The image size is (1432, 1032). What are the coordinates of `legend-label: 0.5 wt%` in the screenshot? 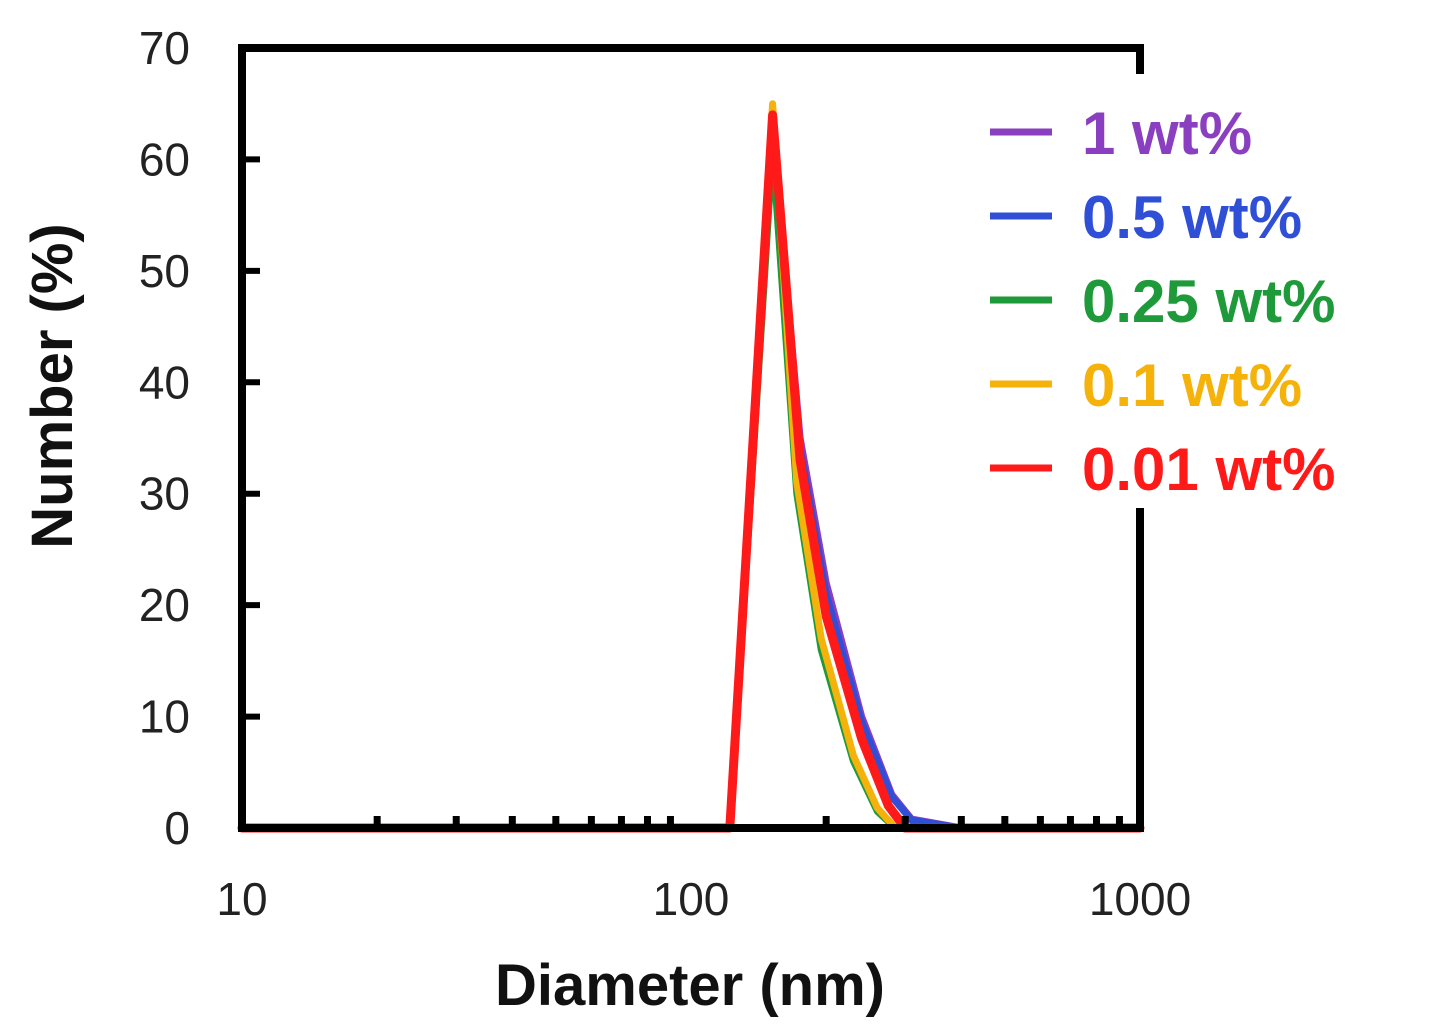 It's located at (1192, 217).